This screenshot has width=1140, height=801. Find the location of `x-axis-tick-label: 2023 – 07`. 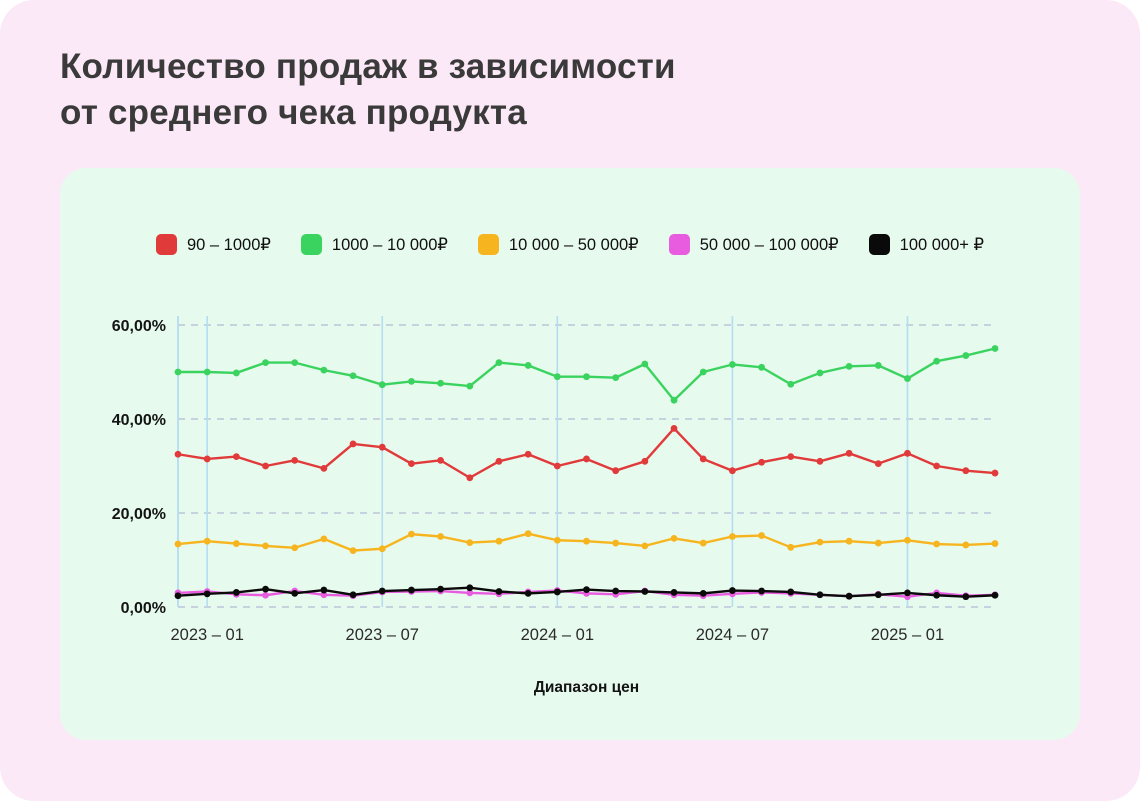

x-axis-tick-label: 2023 – 07 is located at coordinates (382, 635).